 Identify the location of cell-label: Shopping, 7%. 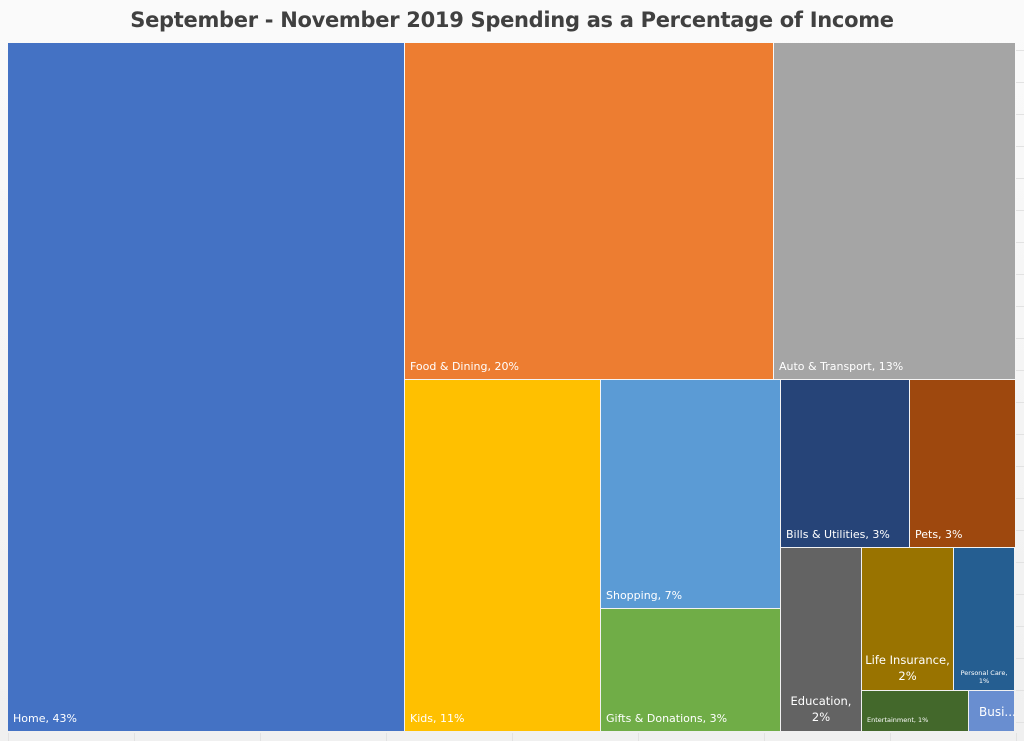
(644, 595).